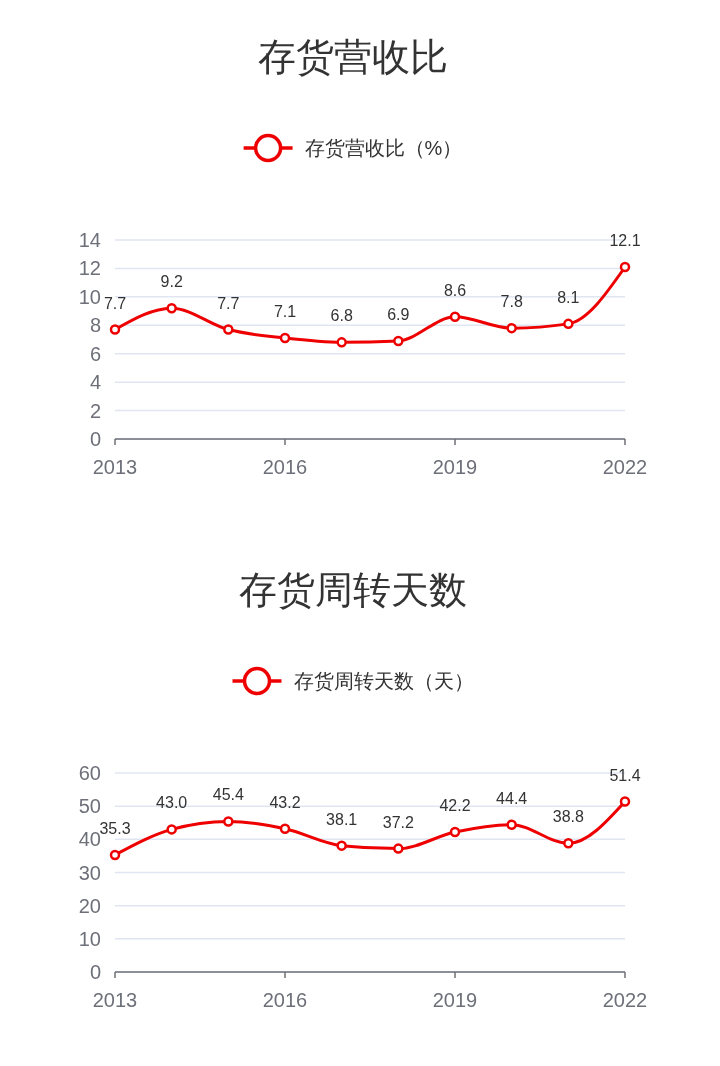 The width and height of the screenshot is (720, 1066). I want to click on data-label: 45.4, so click(228, 795).